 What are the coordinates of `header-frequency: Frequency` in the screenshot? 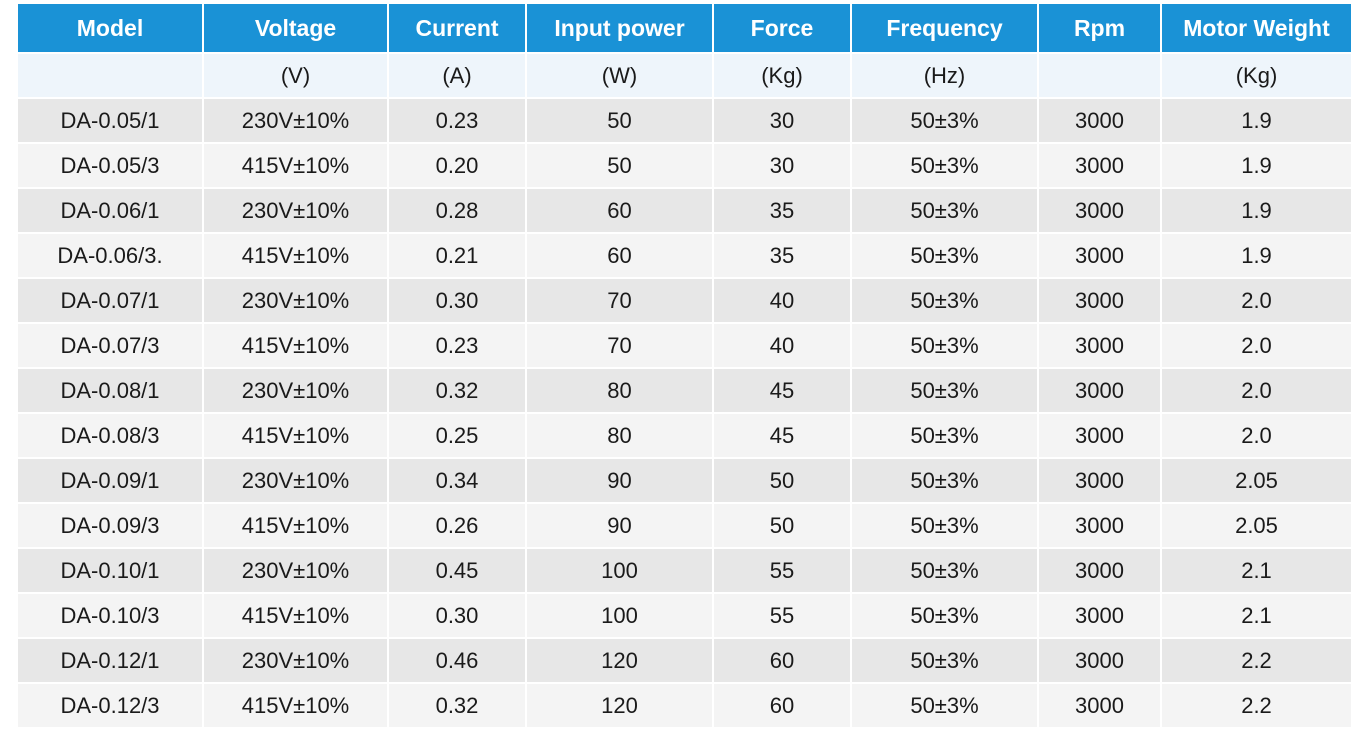 It's located at (944, 28).